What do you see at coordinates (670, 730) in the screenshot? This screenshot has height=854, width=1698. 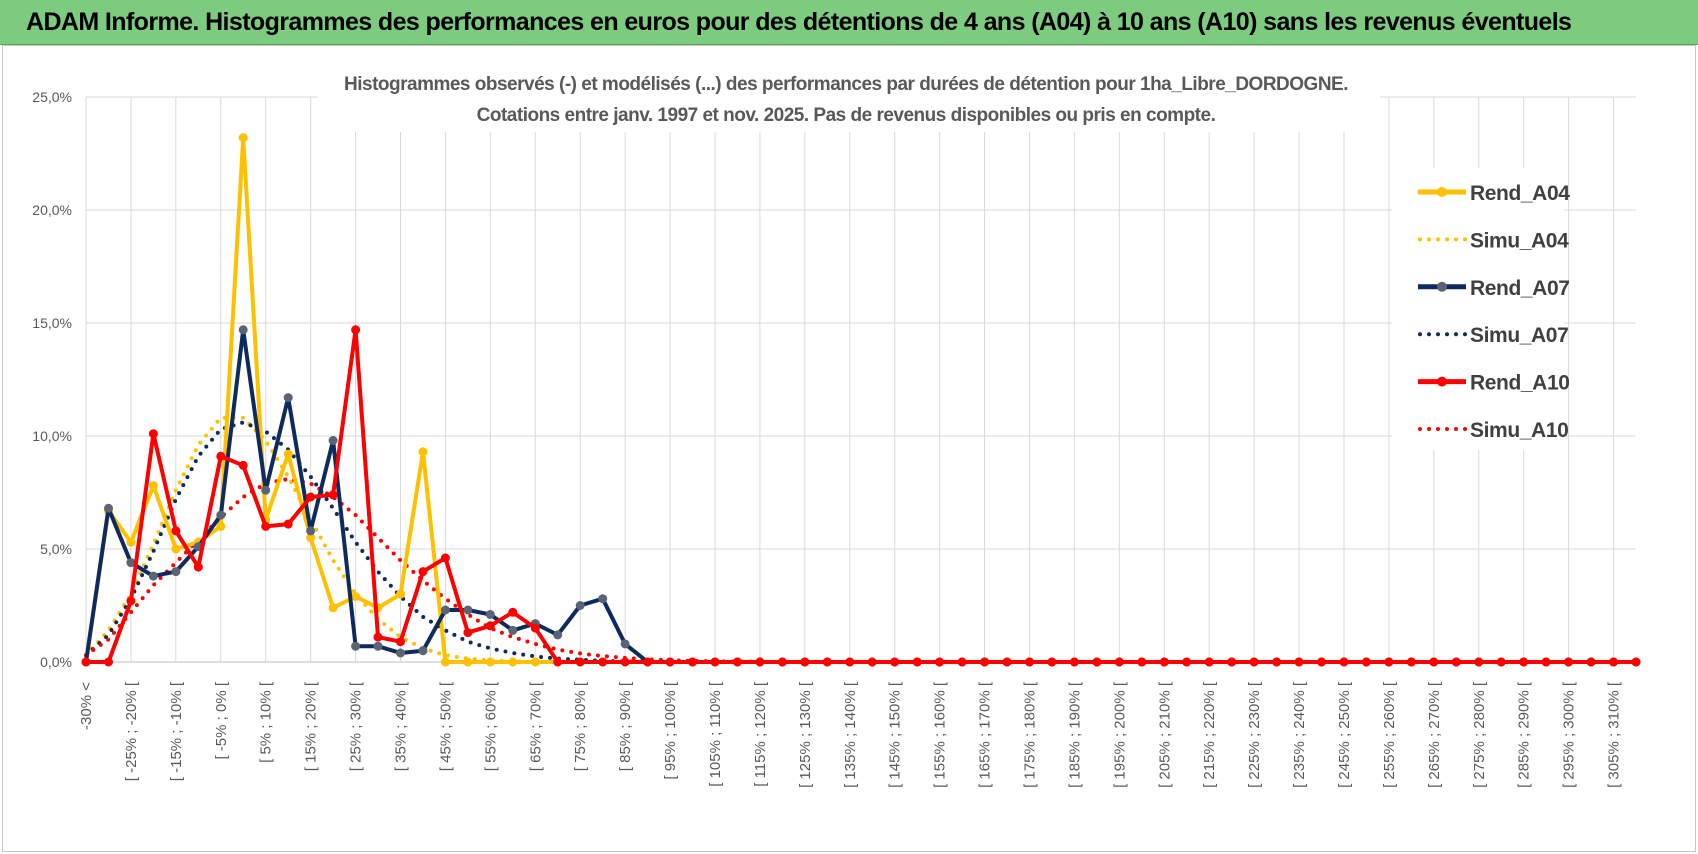 I see `x-tick-label: [ 95% ; 100% [` at bounding box center [670, 730].